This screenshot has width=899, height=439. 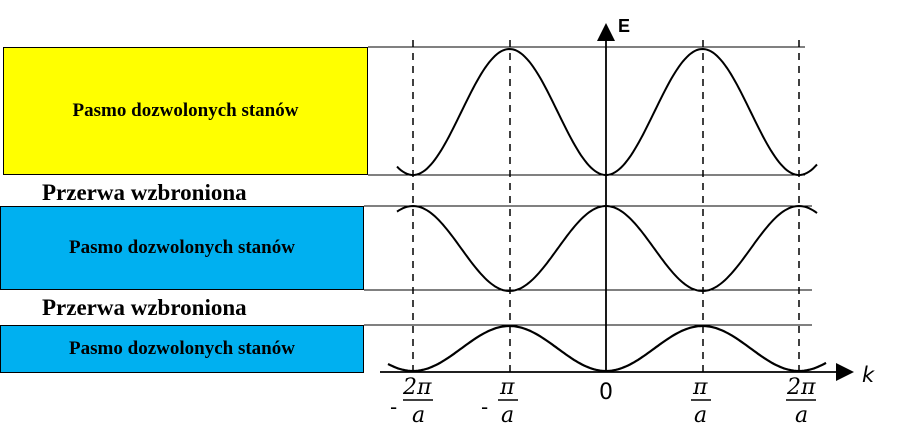 What do you see at coordinates (499, 401) in the screenshot?
I see `tick-neg-pi: - π a` at bounding box center [499, 401].